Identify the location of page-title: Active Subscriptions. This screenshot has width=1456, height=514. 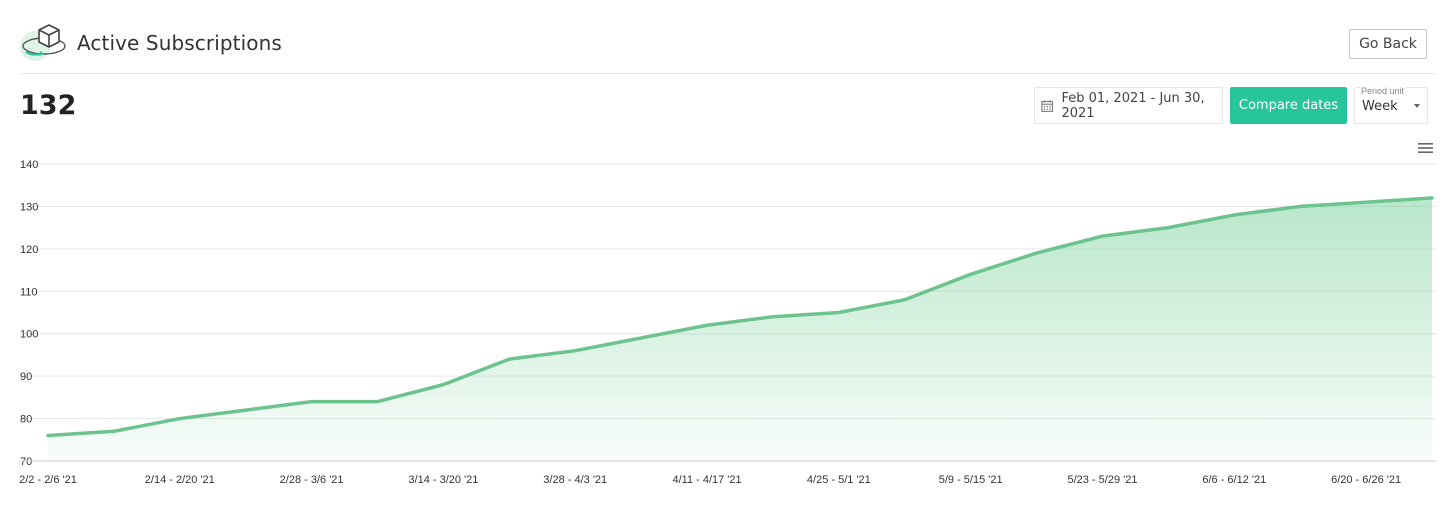
(179, 43).